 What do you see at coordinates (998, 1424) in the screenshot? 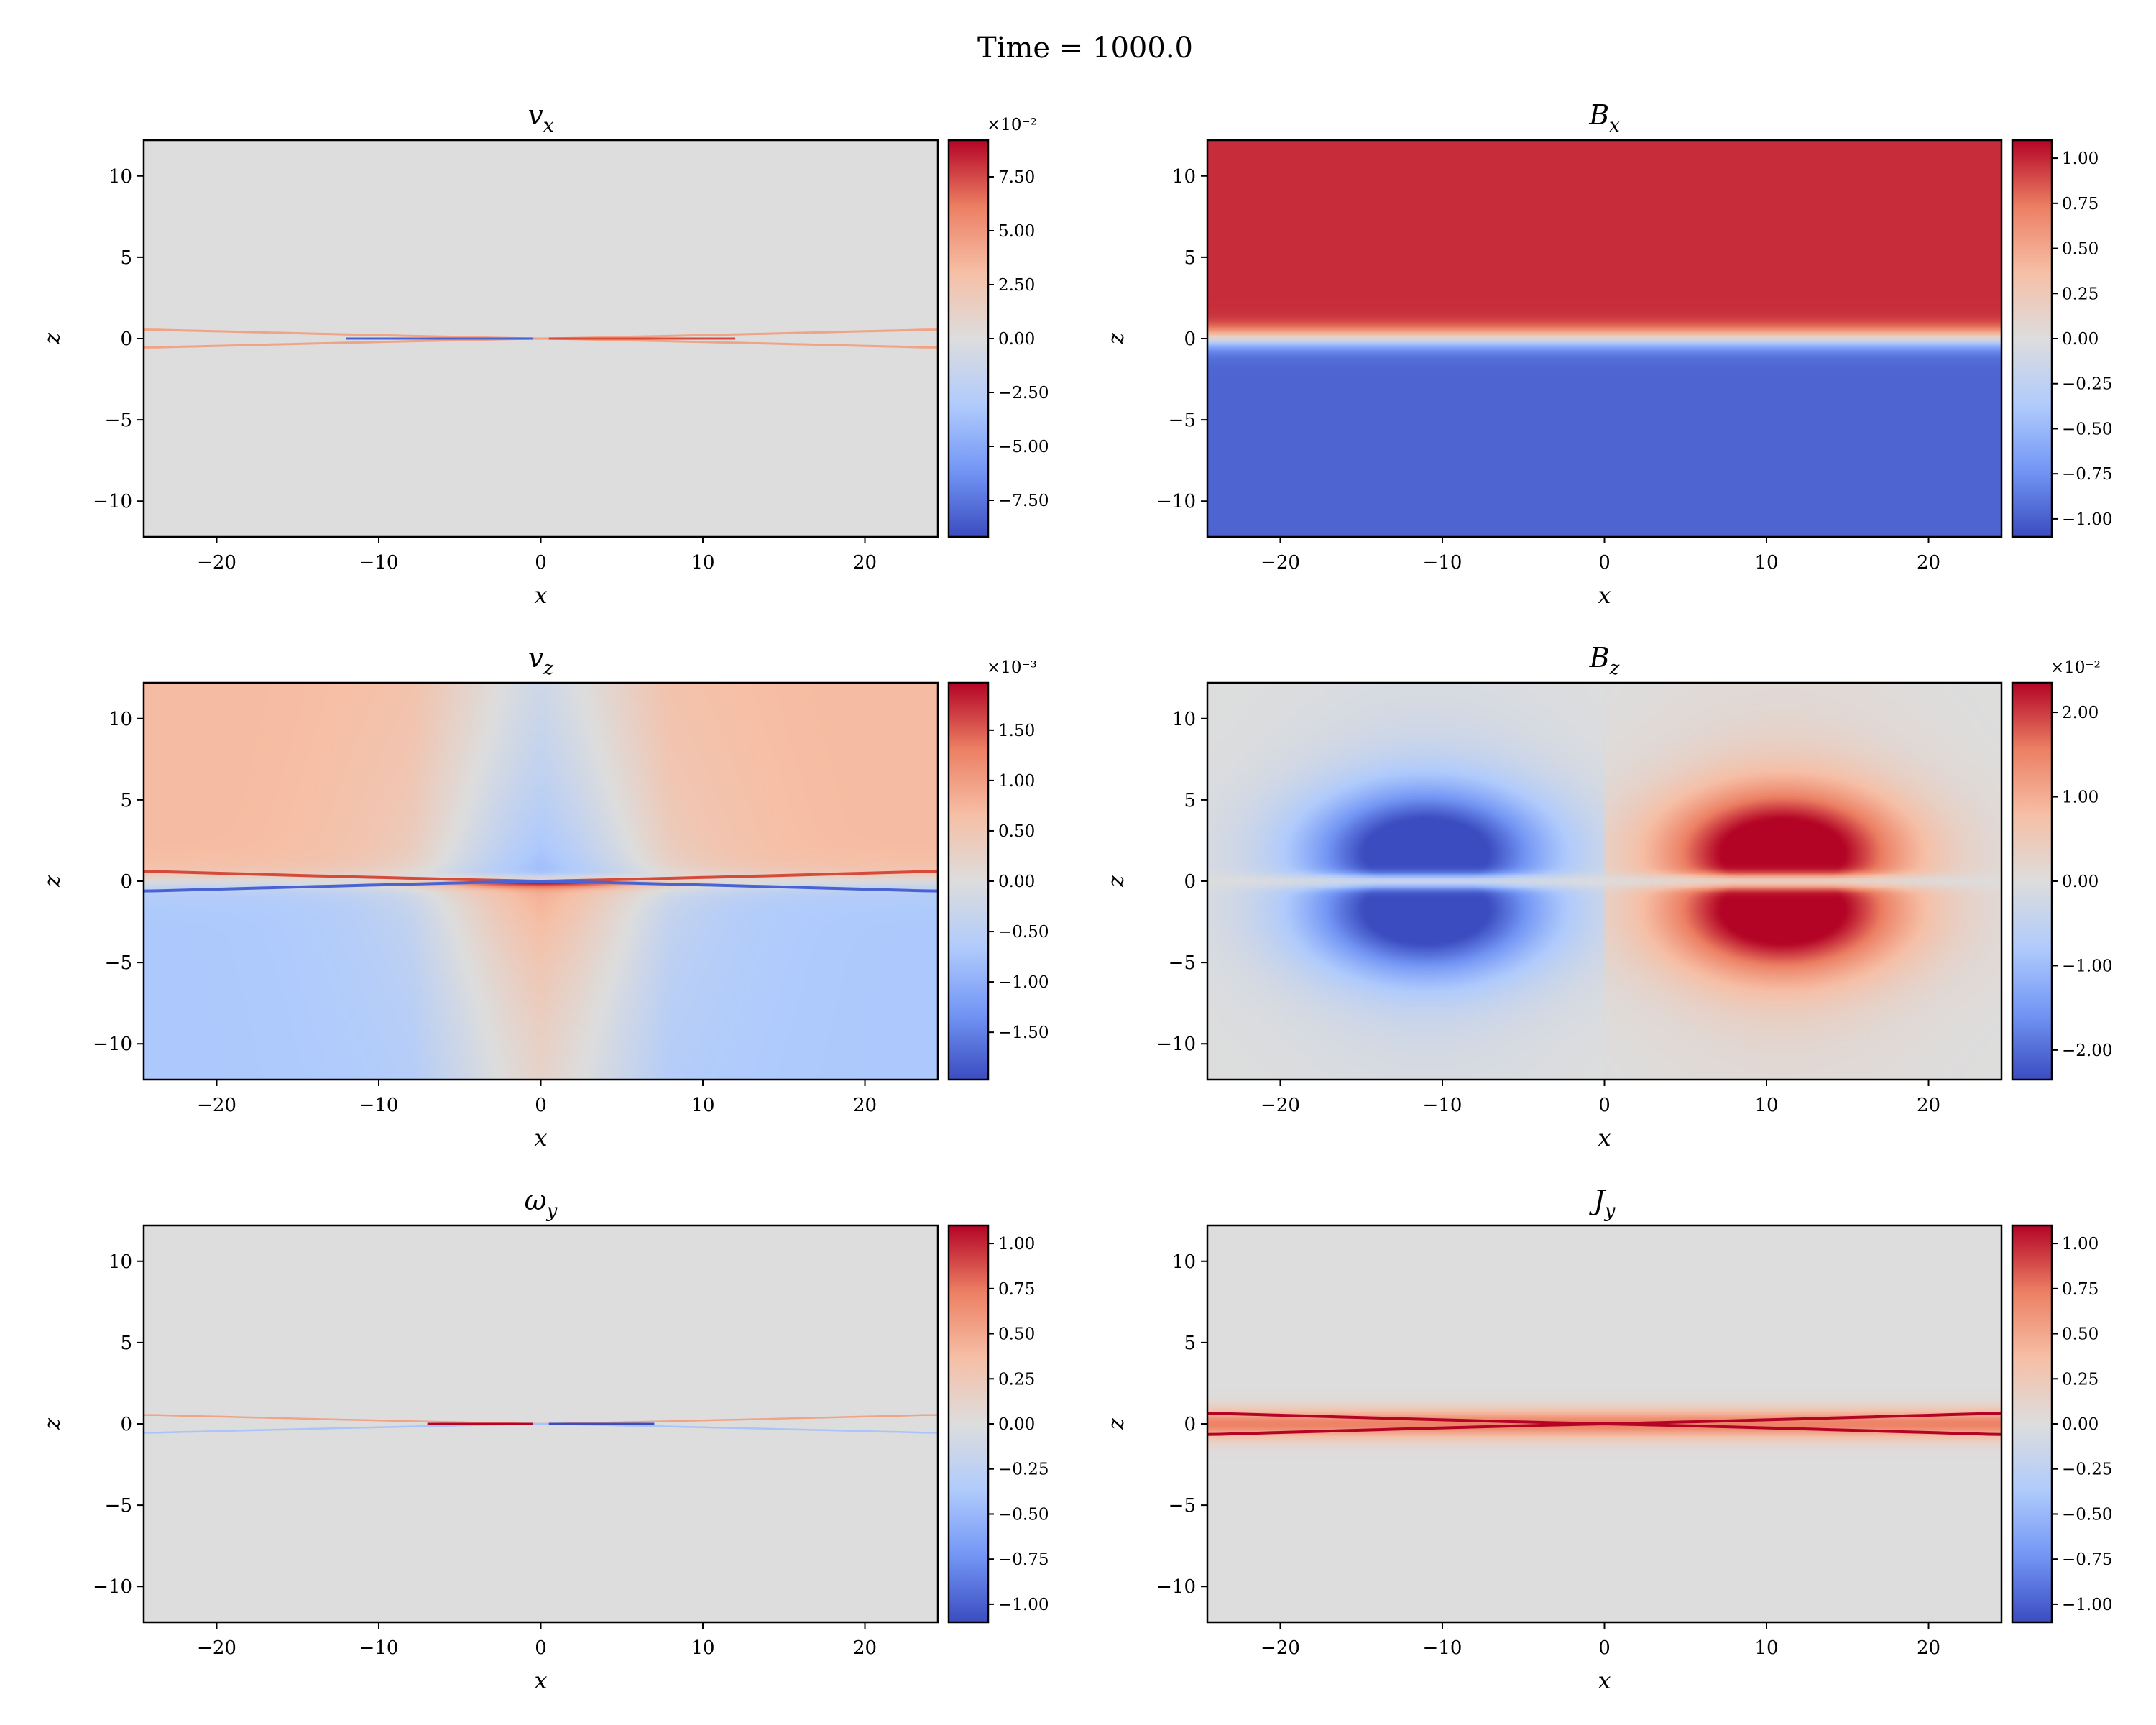
I see `colorbar-wy: −1.00 −0.75 −0.50 −0.25 0.00 0.25 0.50 0.75 1.00` at bounding box center [998, 1424].